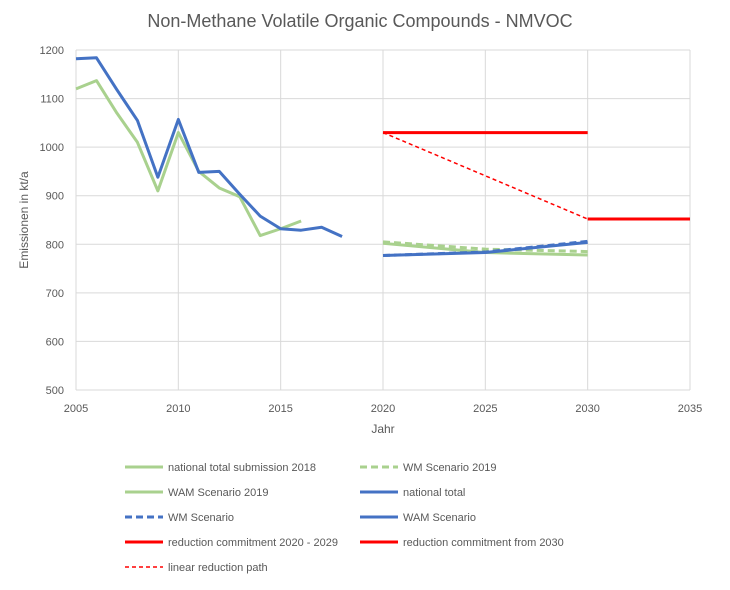 This screenshot has height=590, width=730. Describe the element at coordinates (383, 409) in the screenshot. I see `x-tick-label: 2020` at that location.